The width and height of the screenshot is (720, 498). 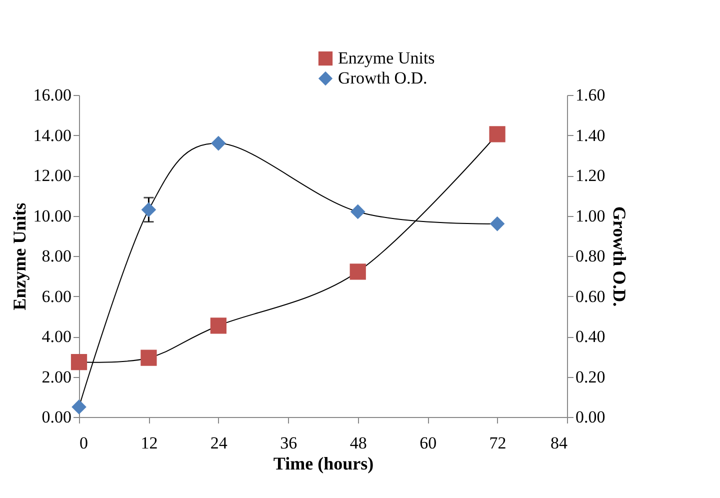 I want to click on legend-label: Enzyme Units, so click(x=386, y=58).